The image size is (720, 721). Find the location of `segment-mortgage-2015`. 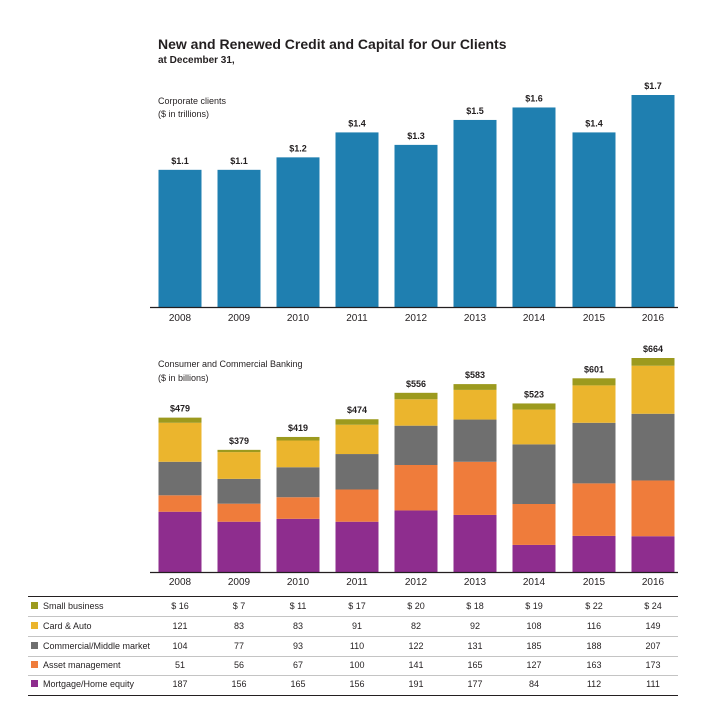

segment-mortgage-2015 is located at coordinates (594, 553).